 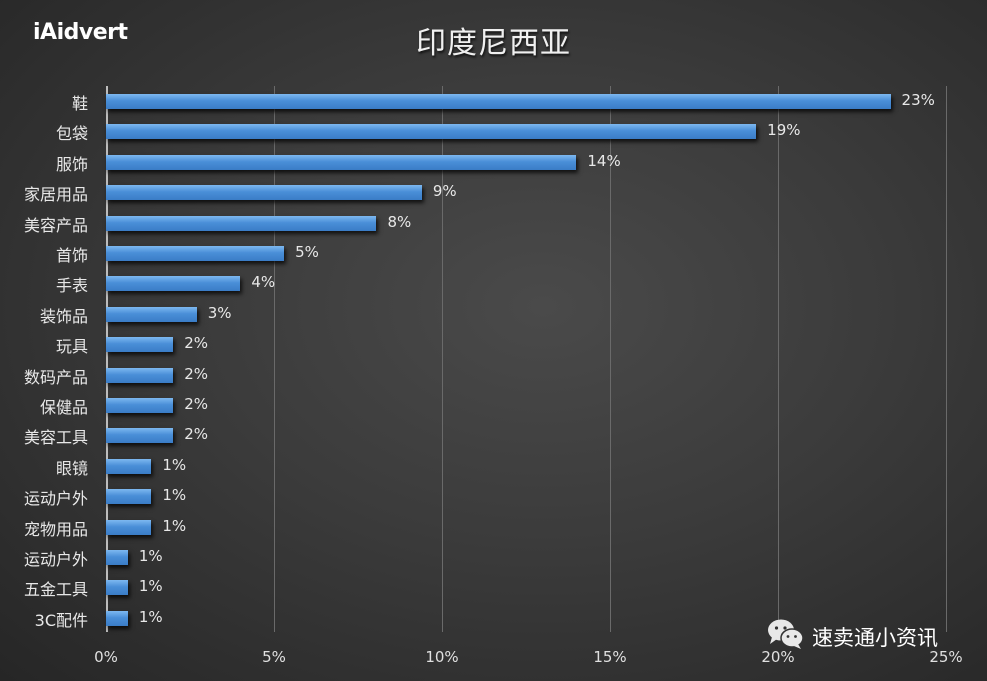 What do you see at coordinates (493, 253) in the screenshot?
I see `bar-row: 首饰 5%` at bounding box center [493, 253].